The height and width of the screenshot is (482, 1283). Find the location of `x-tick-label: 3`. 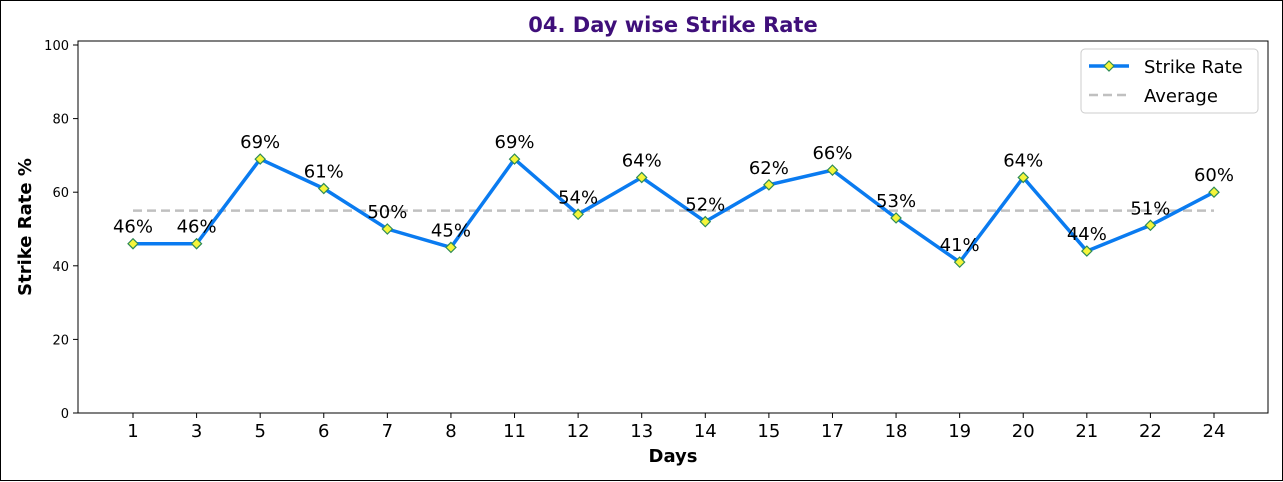

x-tick-label: 3 is located at coordinates (196, 431).